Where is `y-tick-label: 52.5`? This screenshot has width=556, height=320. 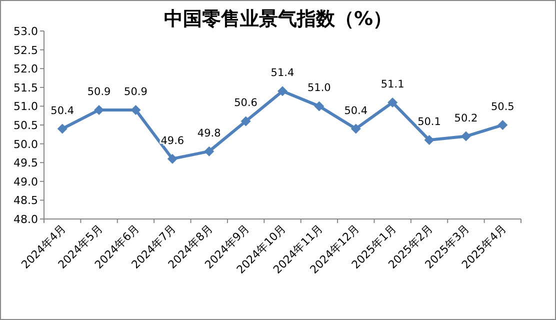
y-tick-label: 52.5 is located at coordinates (26, 50).